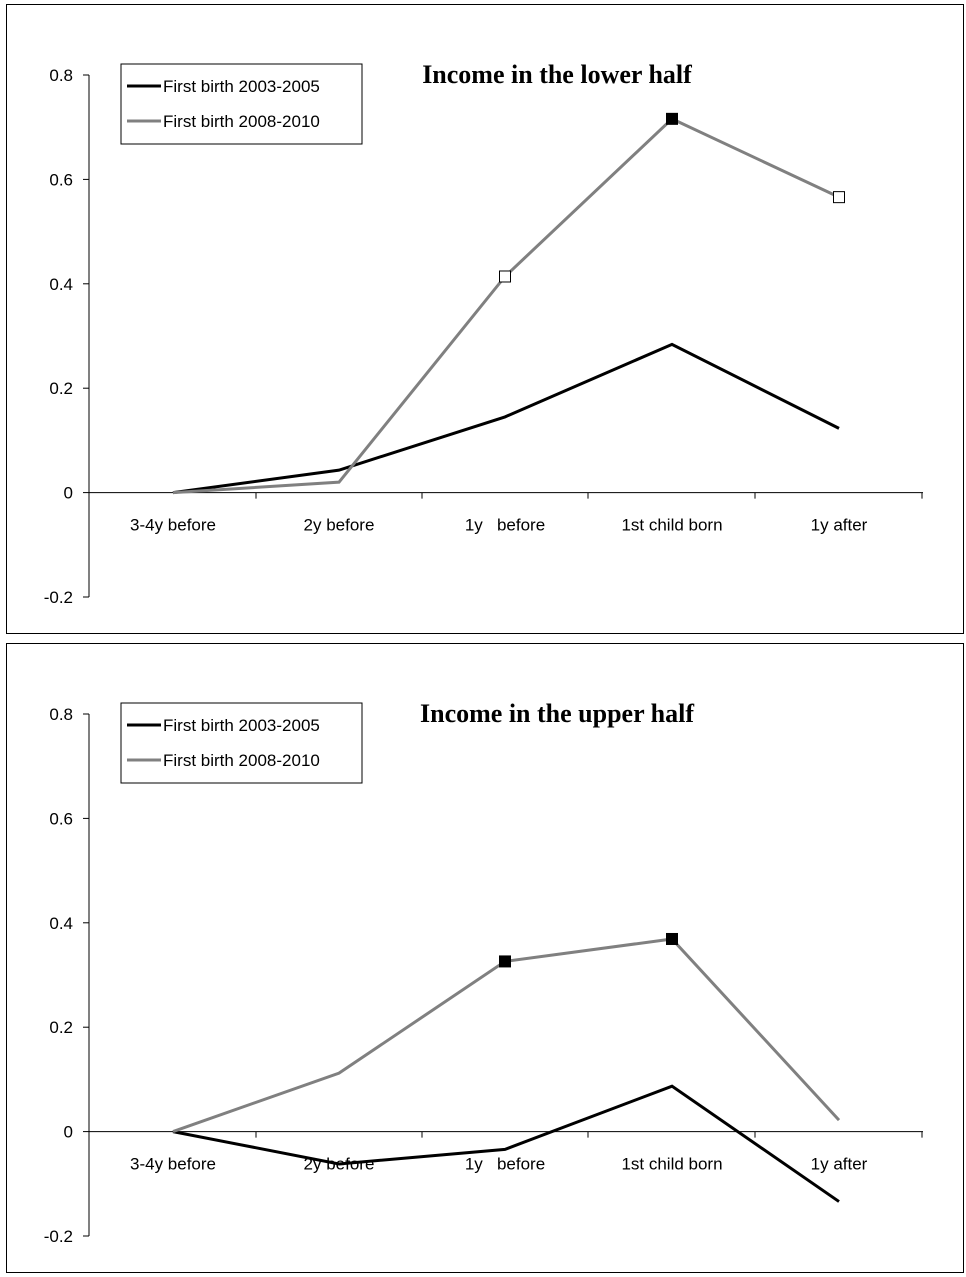  Describe the element at coordinates (339, 525) in the screenshot. I see `x-tick-label: 2y before` at that location.